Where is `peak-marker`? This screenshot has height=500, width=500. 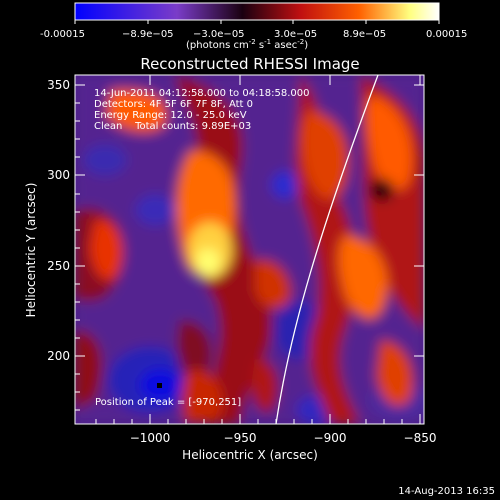 peak-marker is located at coordinates (159, 385).